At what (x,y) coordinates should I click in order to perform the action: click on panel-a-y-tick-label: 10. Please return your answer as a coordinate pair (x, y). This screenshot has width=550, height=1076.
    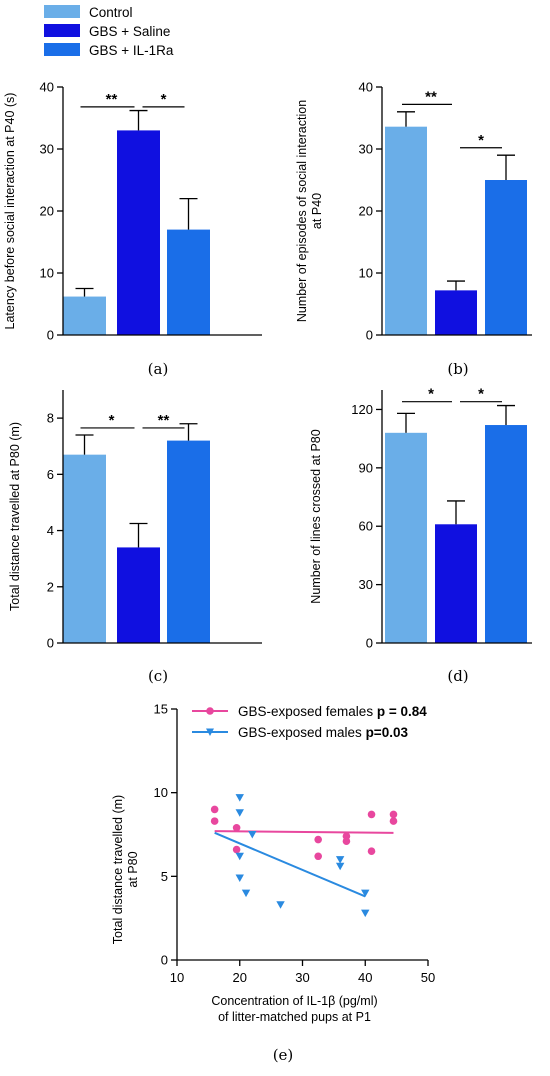
    Looking at the image, I should click on (47, 273).